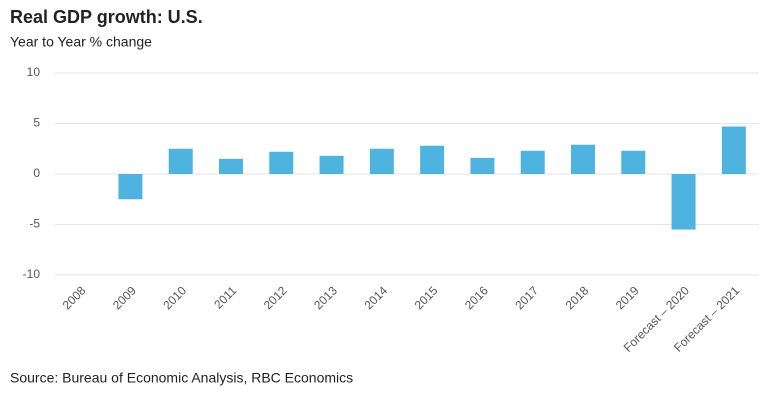 The height and width of the screenshot is (400, 770). Describe the element at coordinates (174, 297) in the screenshot. I see `x-tick-label: 2010` at that location.